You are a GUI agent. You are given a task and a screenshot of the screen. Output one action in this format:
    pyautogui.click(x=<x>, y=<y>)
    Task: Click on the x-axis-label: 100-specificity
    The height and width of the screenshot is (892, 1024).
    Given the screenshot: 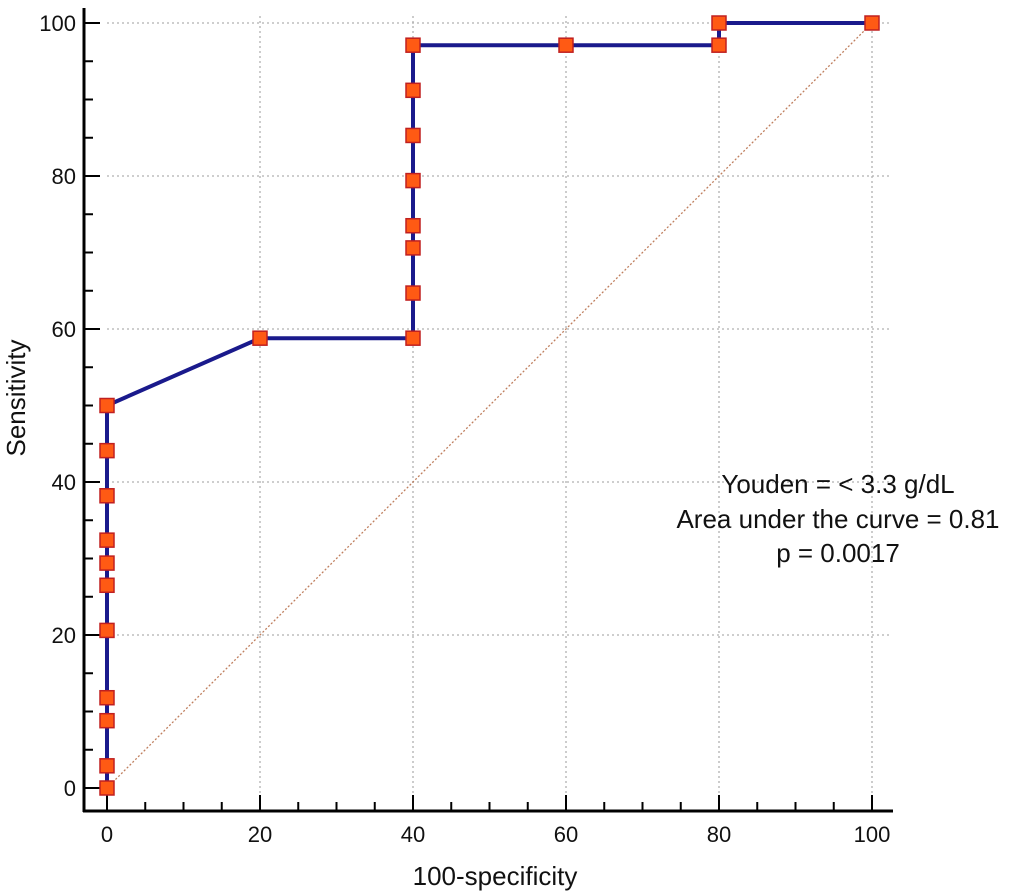 What is the action you would take?
    pyautogui.click(x=495, y=876)
    